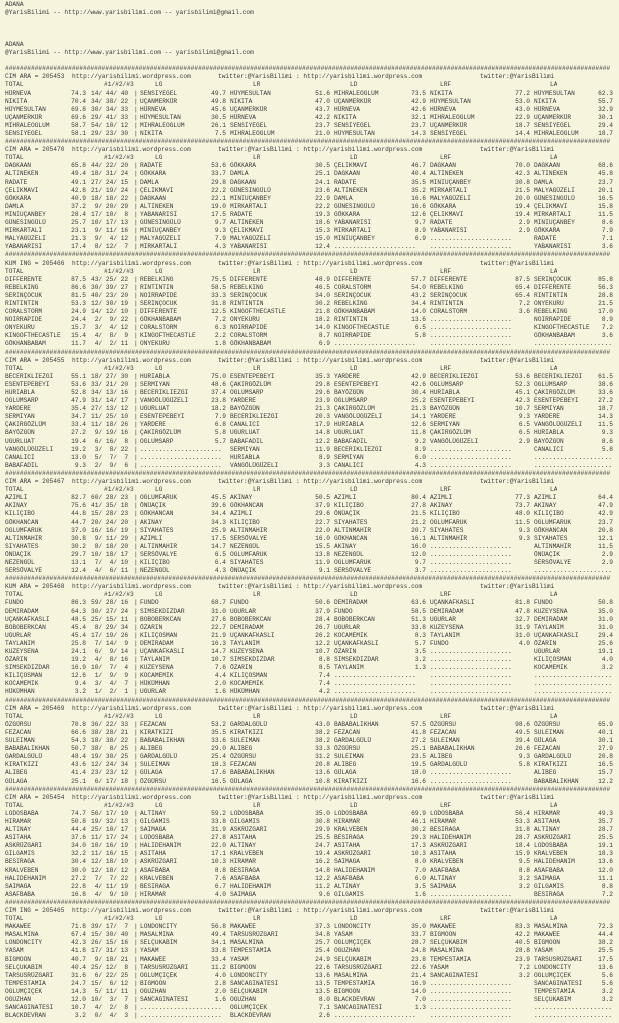 This screenshot has width=619, height=1023. I want to click on lg-name: SAIMAGA, so click(153, 830).